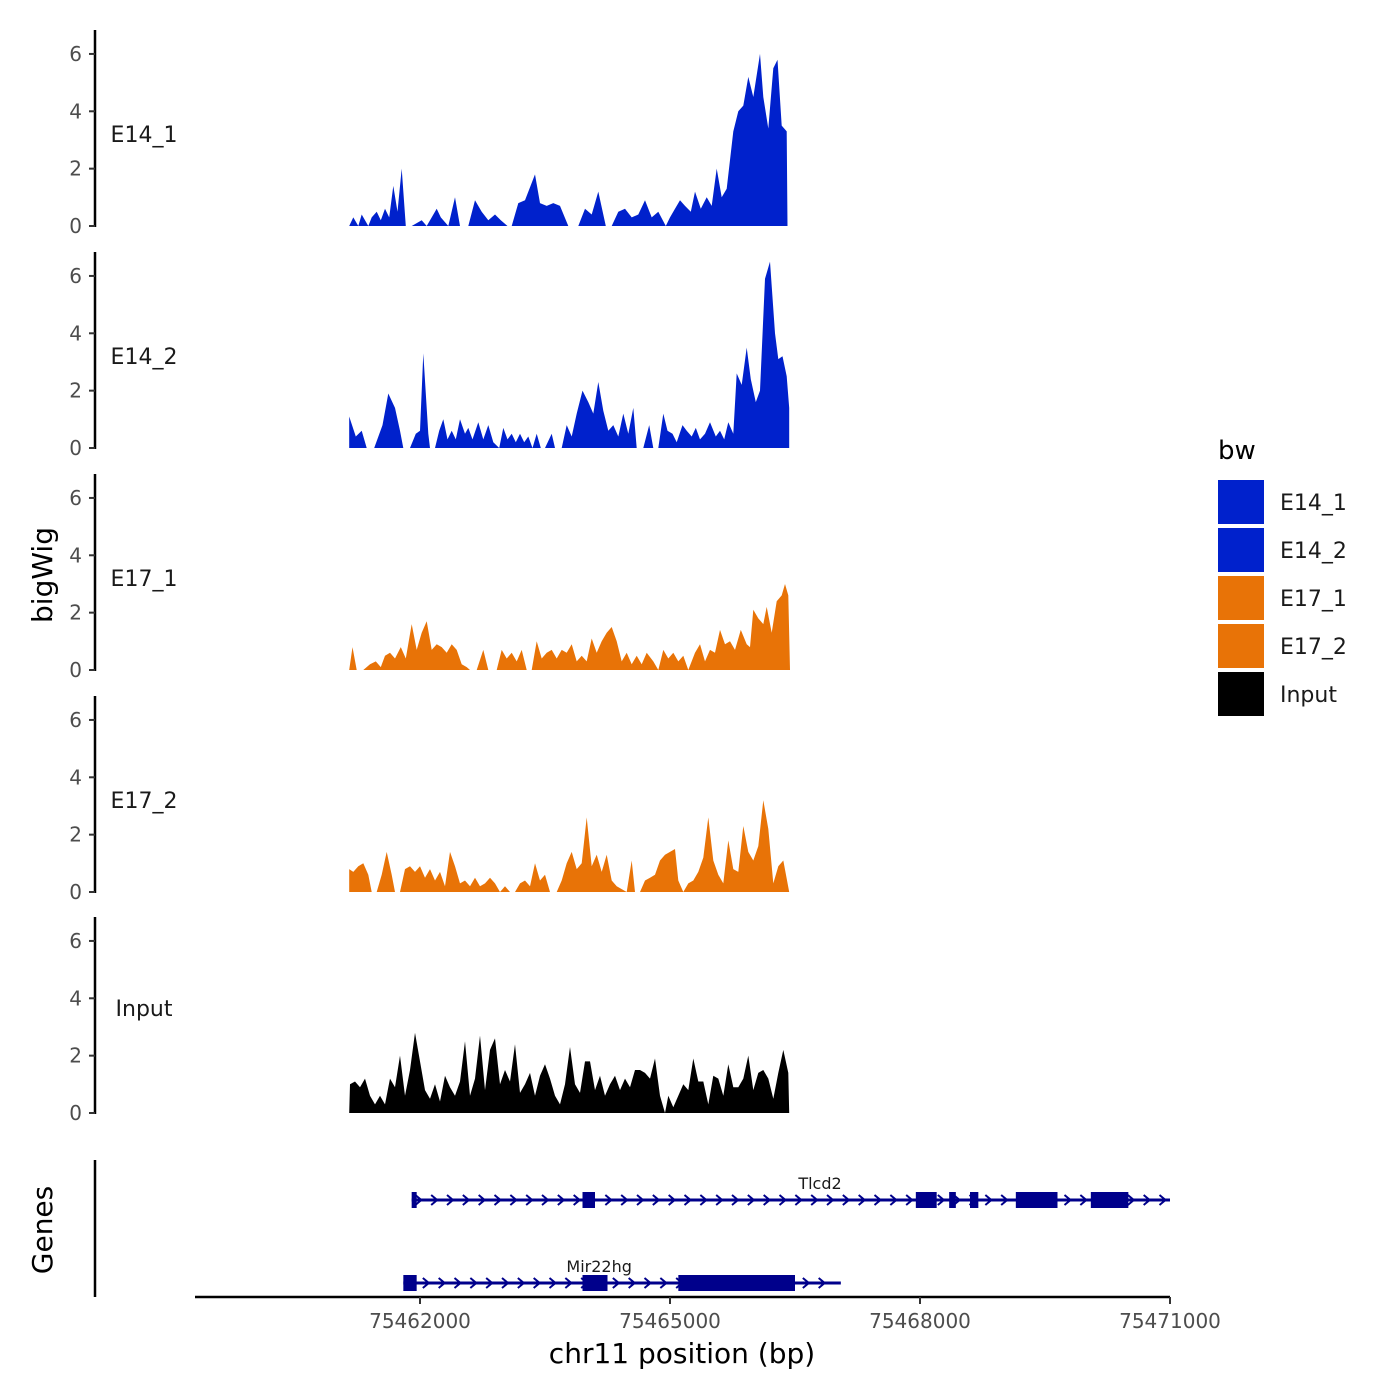  I want to click on gene-track: Tlcd2 Mir22hg, so click(631, 1228).